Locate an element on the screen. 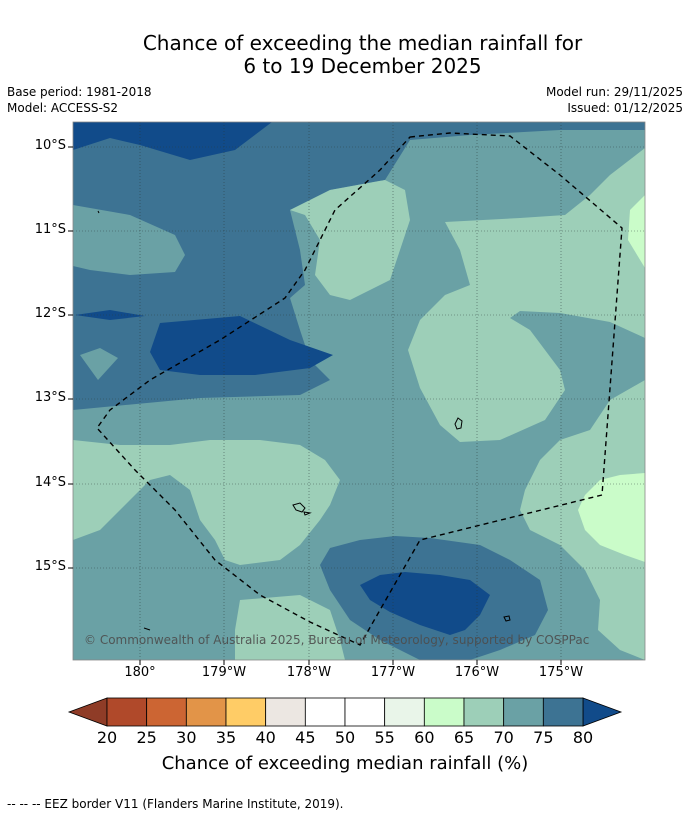 This screenshot has height=816, width=690. lat-label-13s: 13°S is located at coordinates (50, 397).